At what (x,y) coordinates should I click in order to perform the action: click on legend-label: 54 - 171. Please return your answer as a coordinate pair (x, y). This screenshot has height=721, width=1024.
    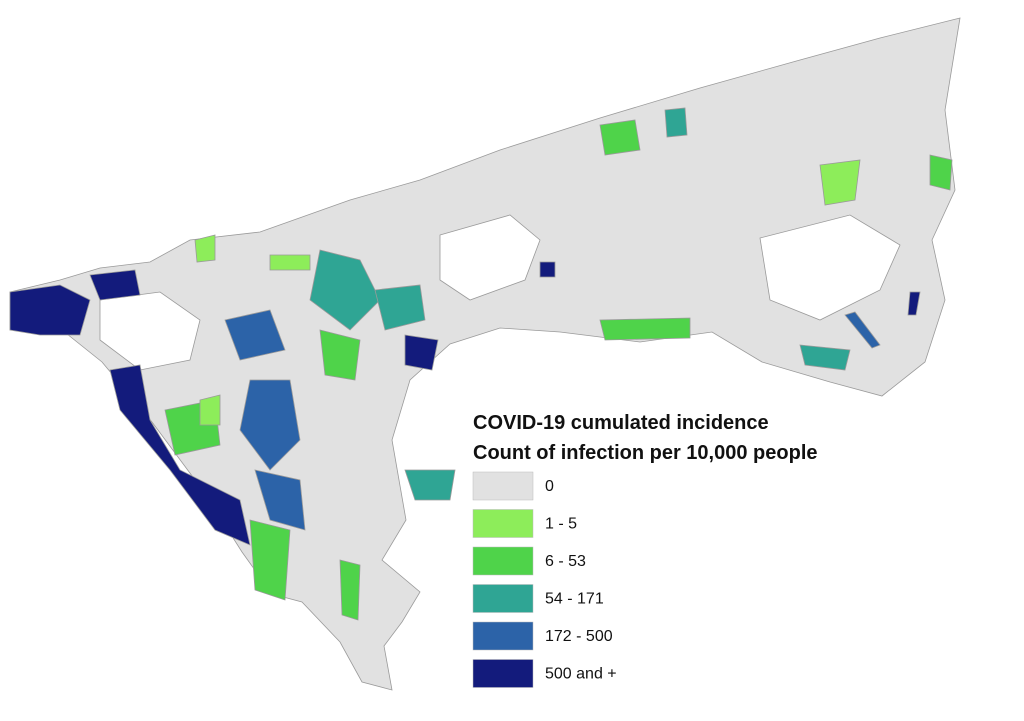
    Looking at the image, I should click on (574, 599).